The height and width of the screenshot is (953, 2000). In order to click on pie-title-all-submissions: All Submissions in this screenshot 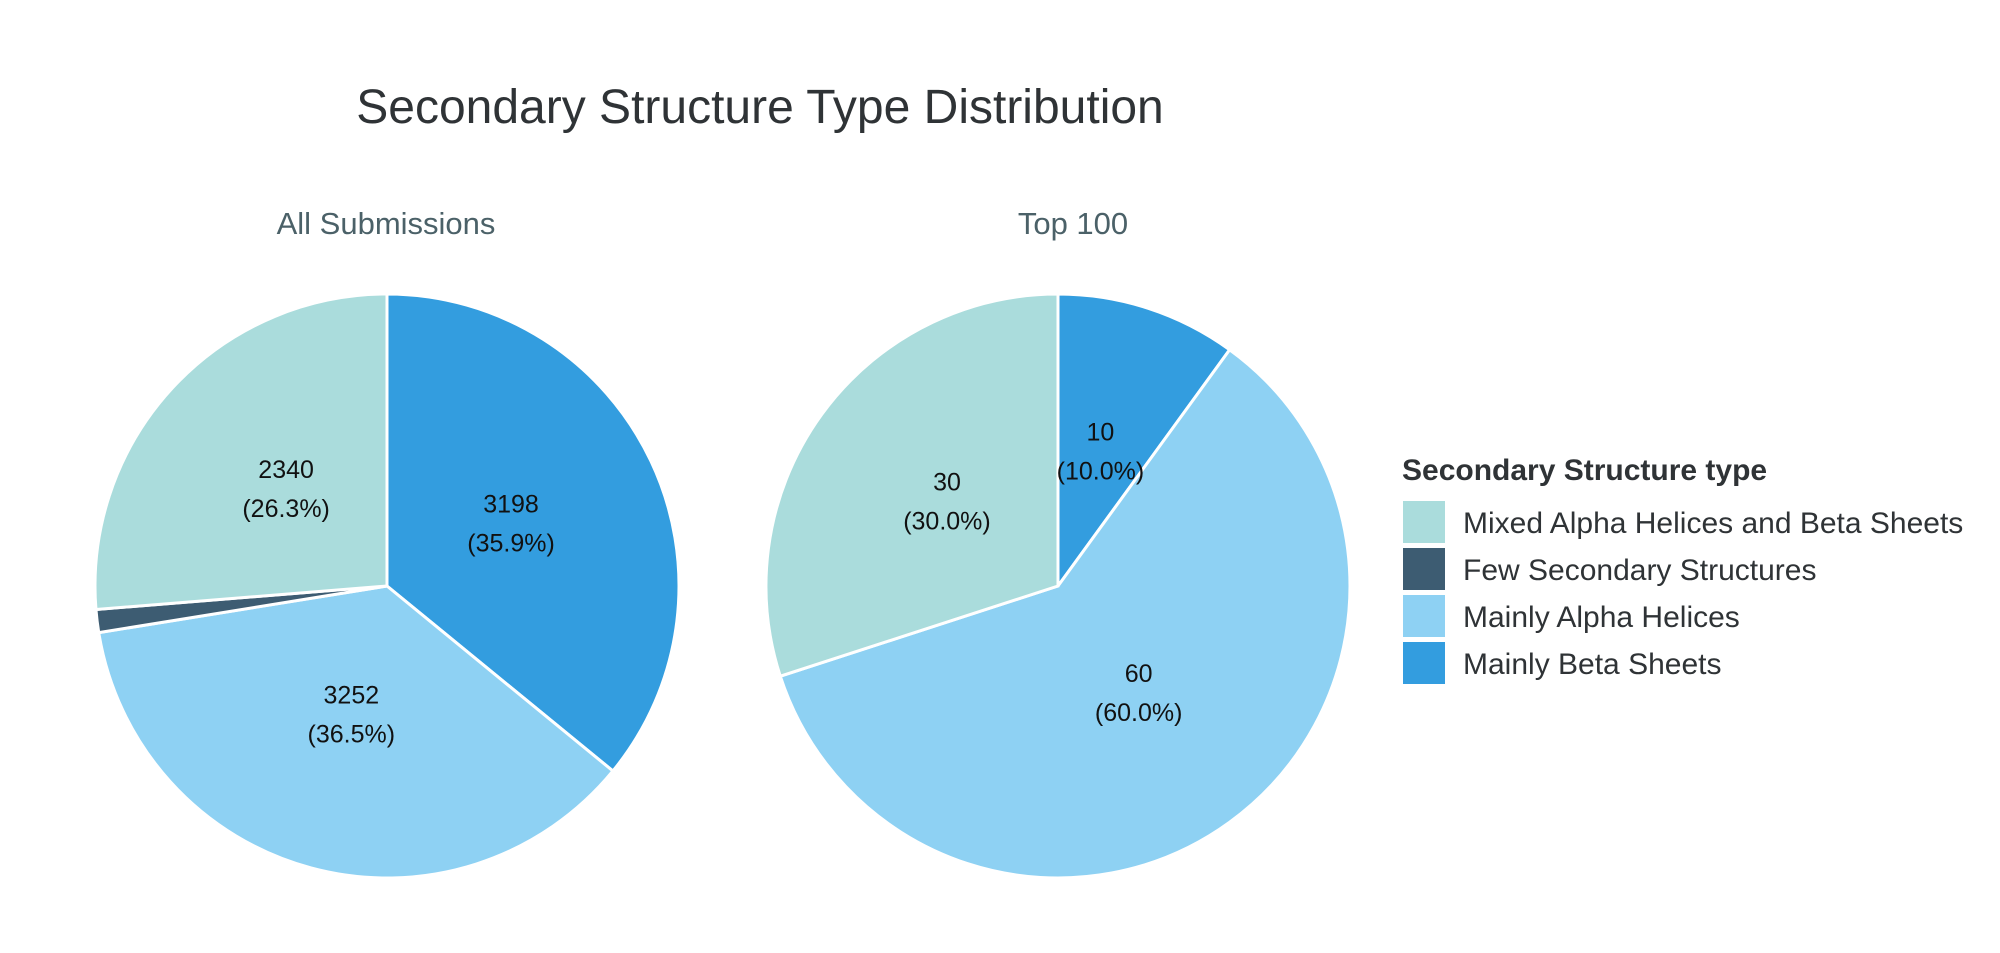, I will do `click(386, 223)`.